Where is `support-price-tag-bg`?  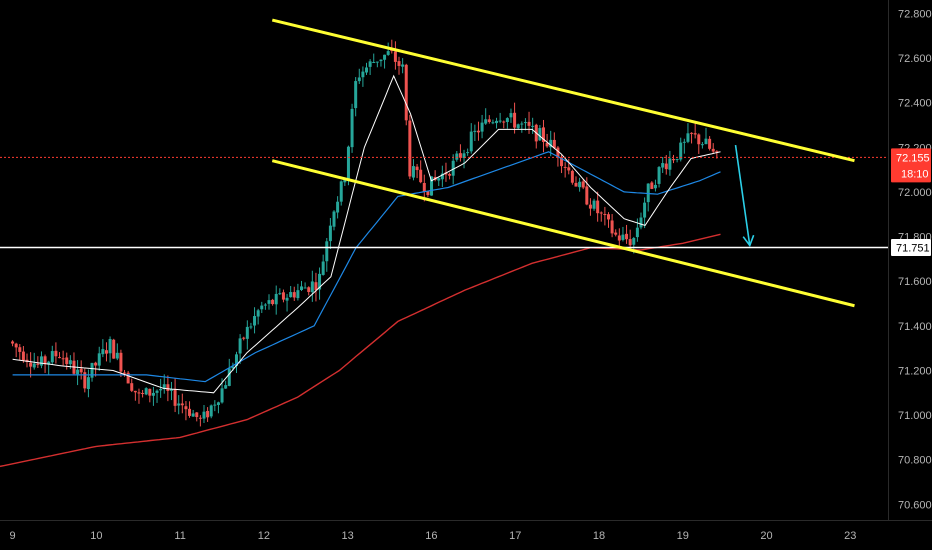
support-price-tag-bg is located at coordinates (911, 248).